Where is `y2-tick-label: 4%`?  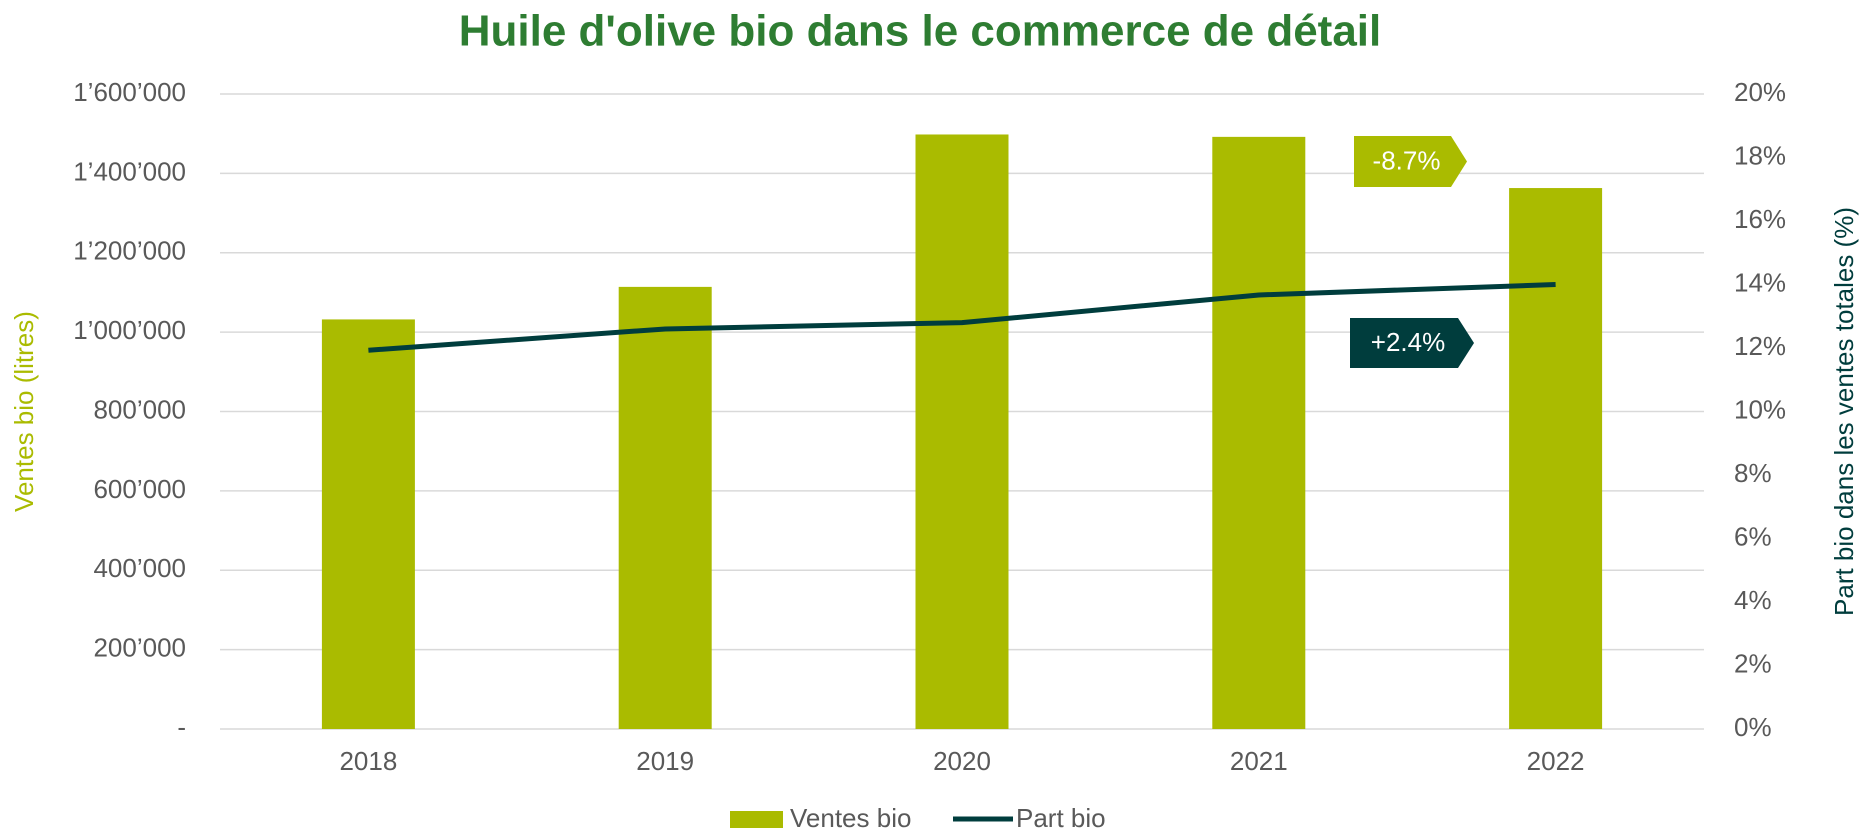 y2-tick-label: 4% is located at coordinates (1753, 600).